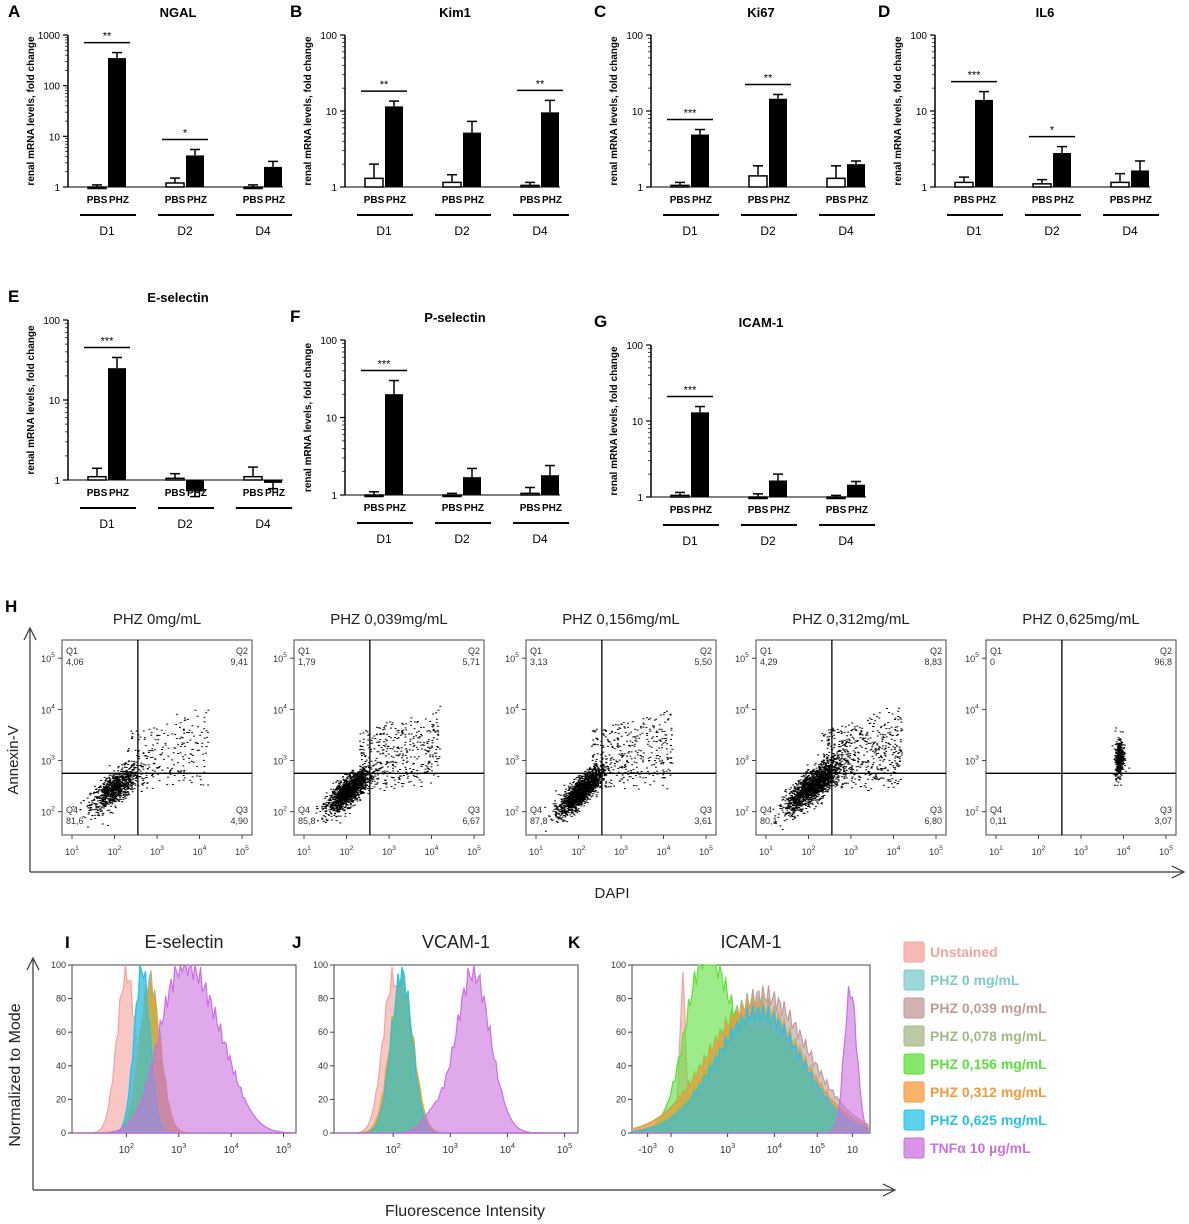 Image resolution: width=1189 pixels, height=1224 pixels. What do you see at coordinates (541, 848) in the screenshot?
I see `x-tick-label-exp: 1` at bounding box center [541, 848].